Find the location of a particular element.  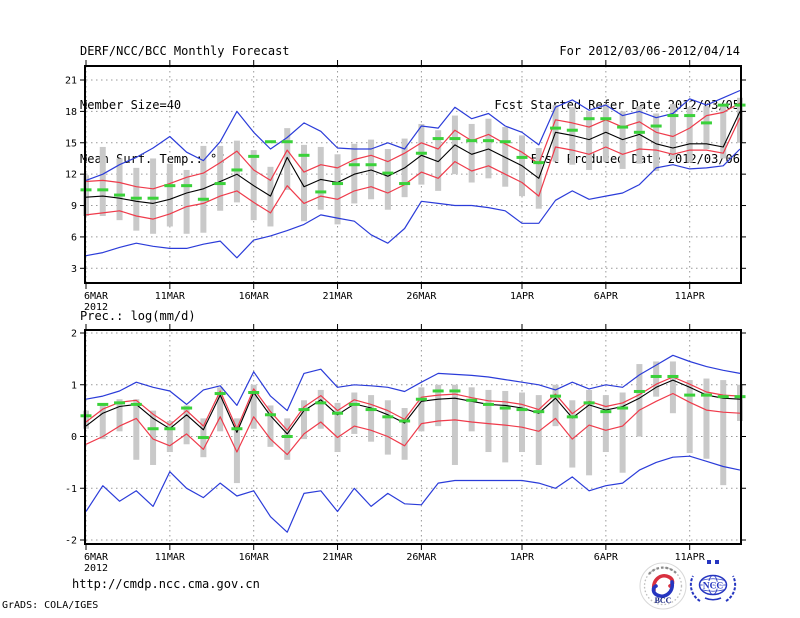

grads-credit: GrADS: COLA/IGES is located at coordinates (50, 605).